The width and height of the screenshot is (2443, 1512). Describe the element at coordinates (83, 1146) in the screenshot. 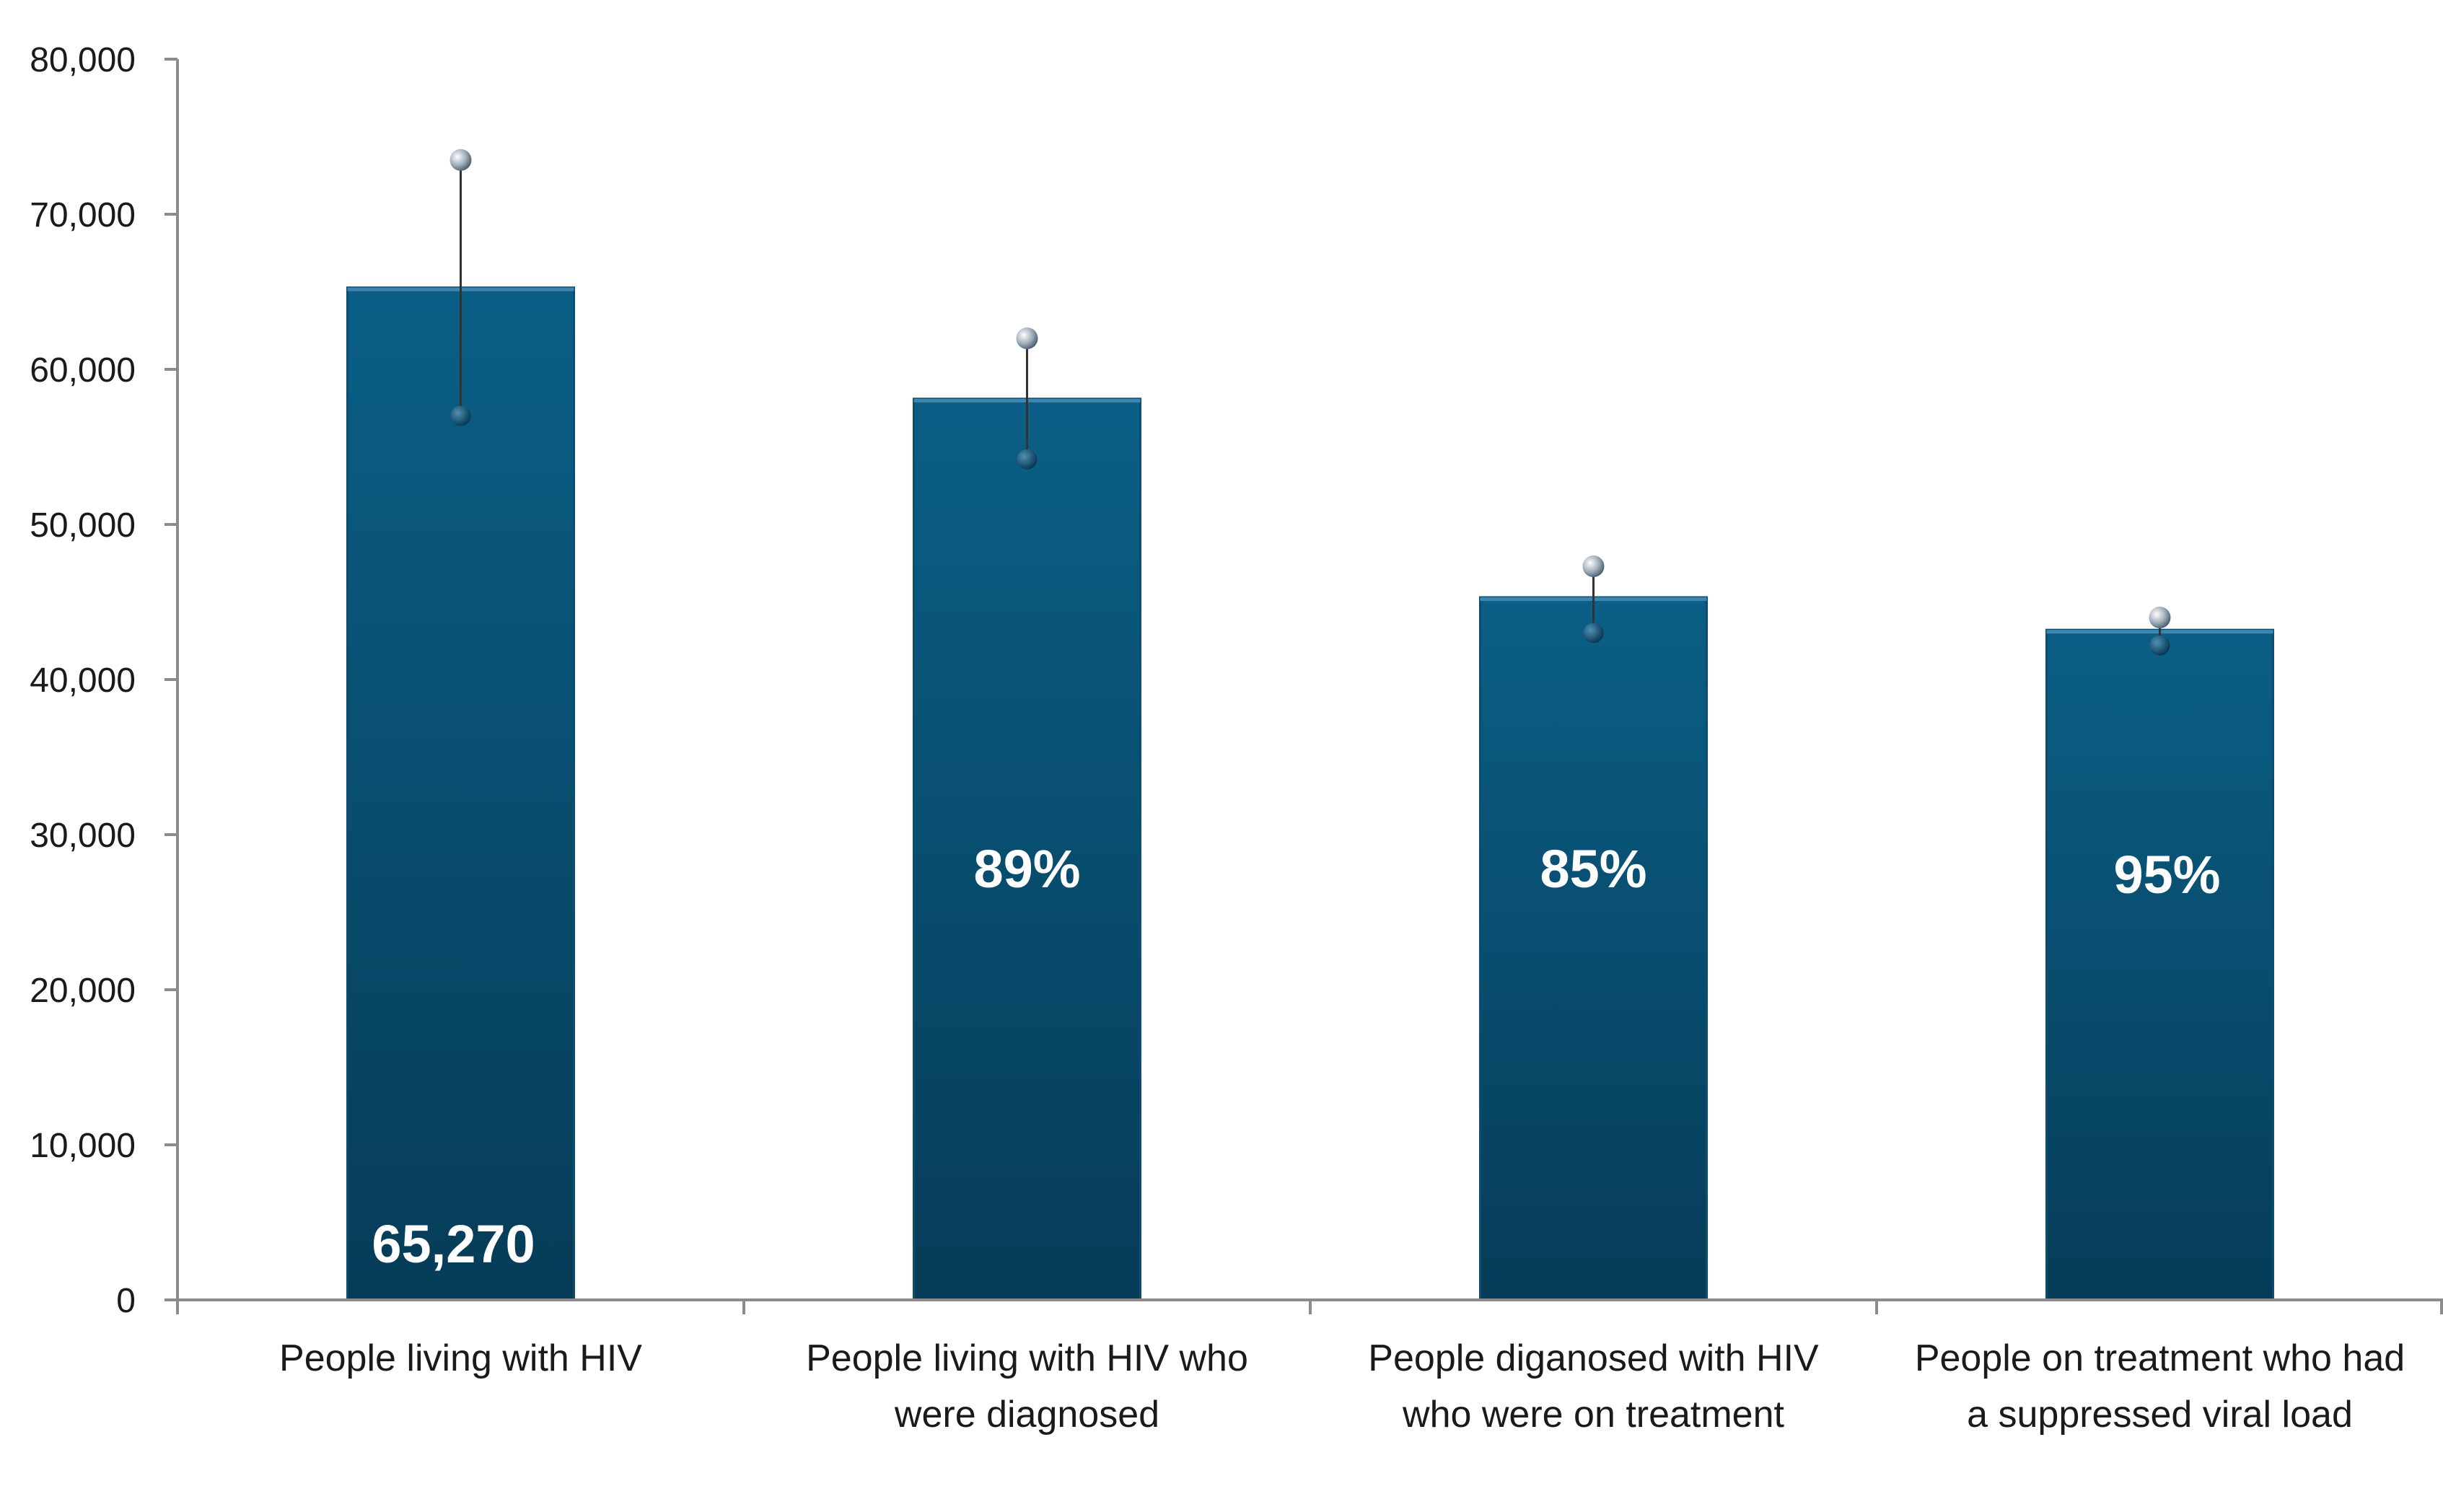

I see `y-tick-label: 10,000` at that location.